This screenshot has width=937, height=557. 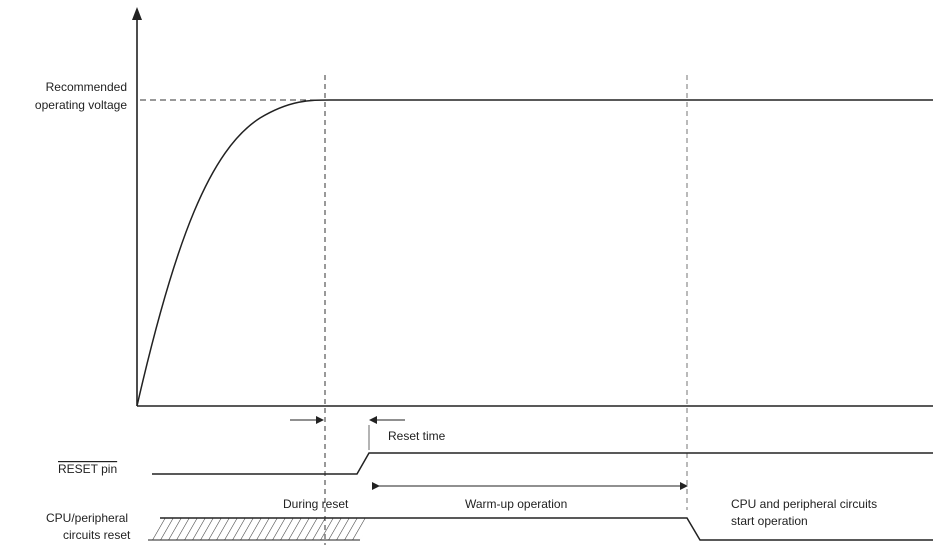 I want to click on during-reset-label: During reset, so click(x=316, y=504).